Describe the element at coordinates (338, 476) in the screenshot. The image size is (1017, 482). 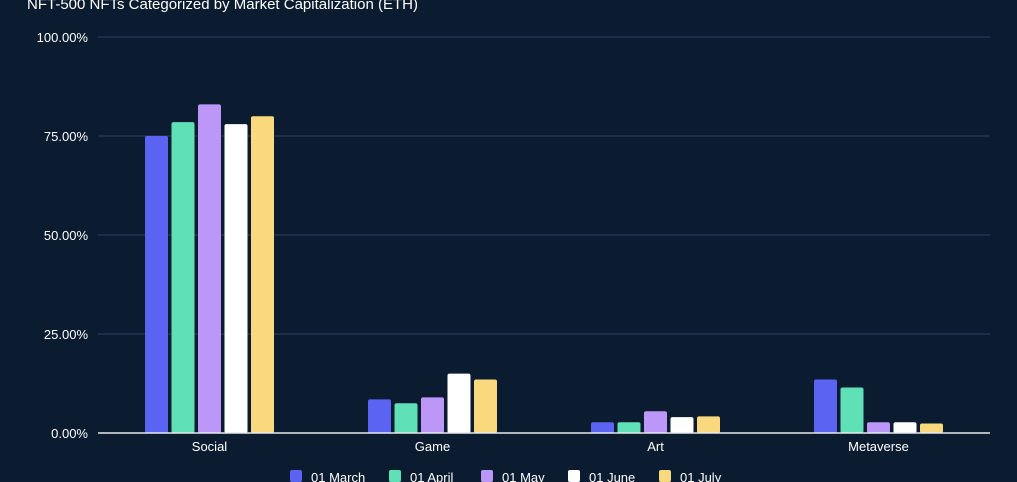
I see `legend-label: 01 March` at that location.